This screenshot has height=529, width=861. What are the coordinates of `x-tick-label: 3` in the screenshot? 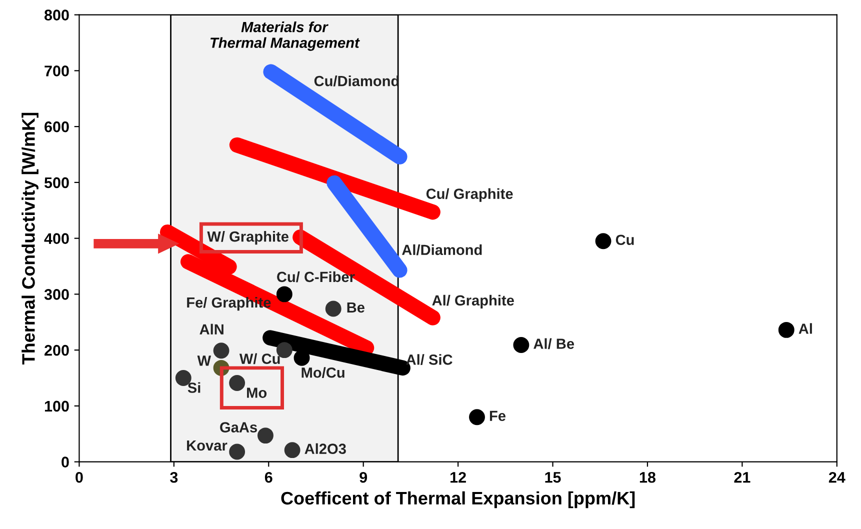 It's located at (174, 477).